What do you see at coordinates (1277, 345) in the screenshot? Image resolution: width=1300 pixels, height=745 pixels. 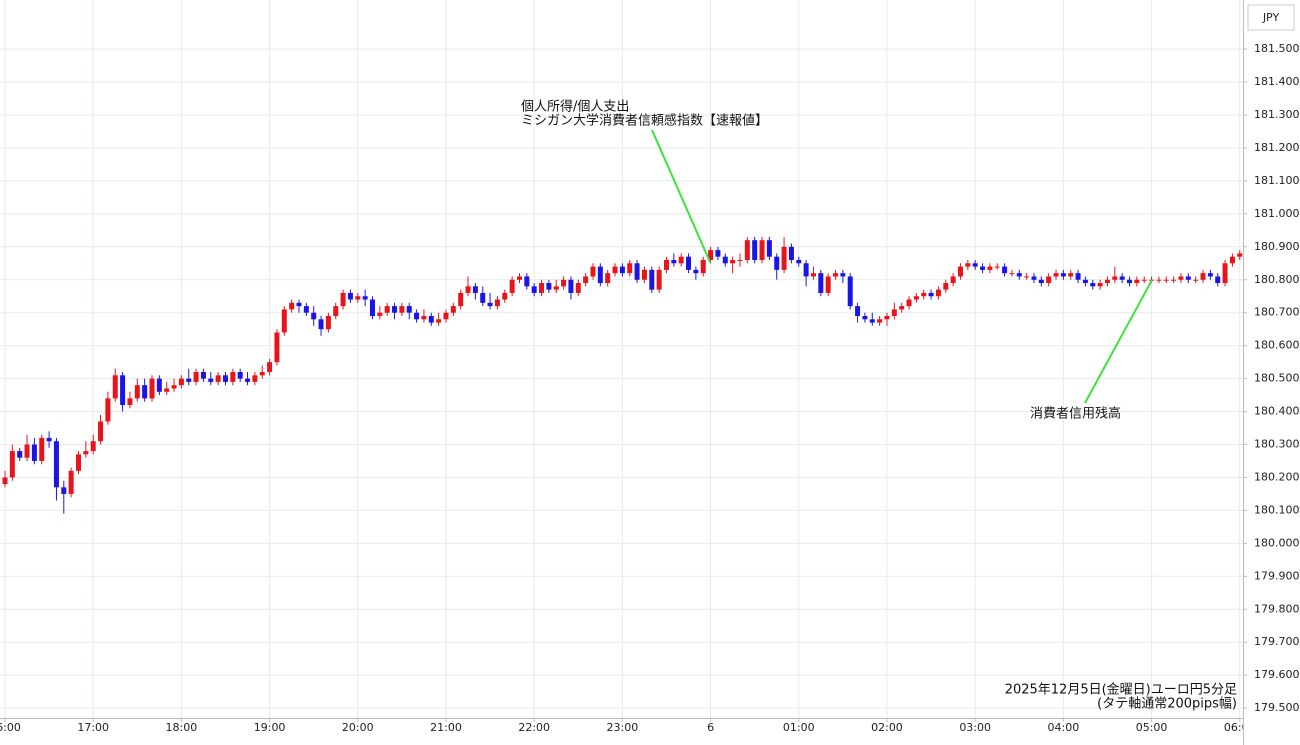 I see `y-tick-label: 180.600` at bounding box center [1277, 345].